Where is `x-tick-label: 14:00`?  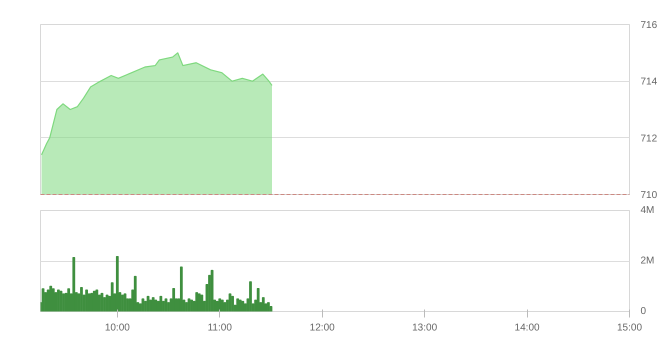 x-tick-label: 14:00 is located at coordinates (527, 328).